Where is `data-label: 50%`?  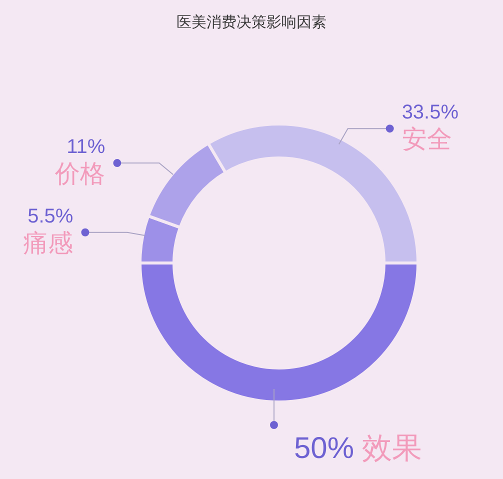 data-label: 50% is located at coordinates (324, 448).